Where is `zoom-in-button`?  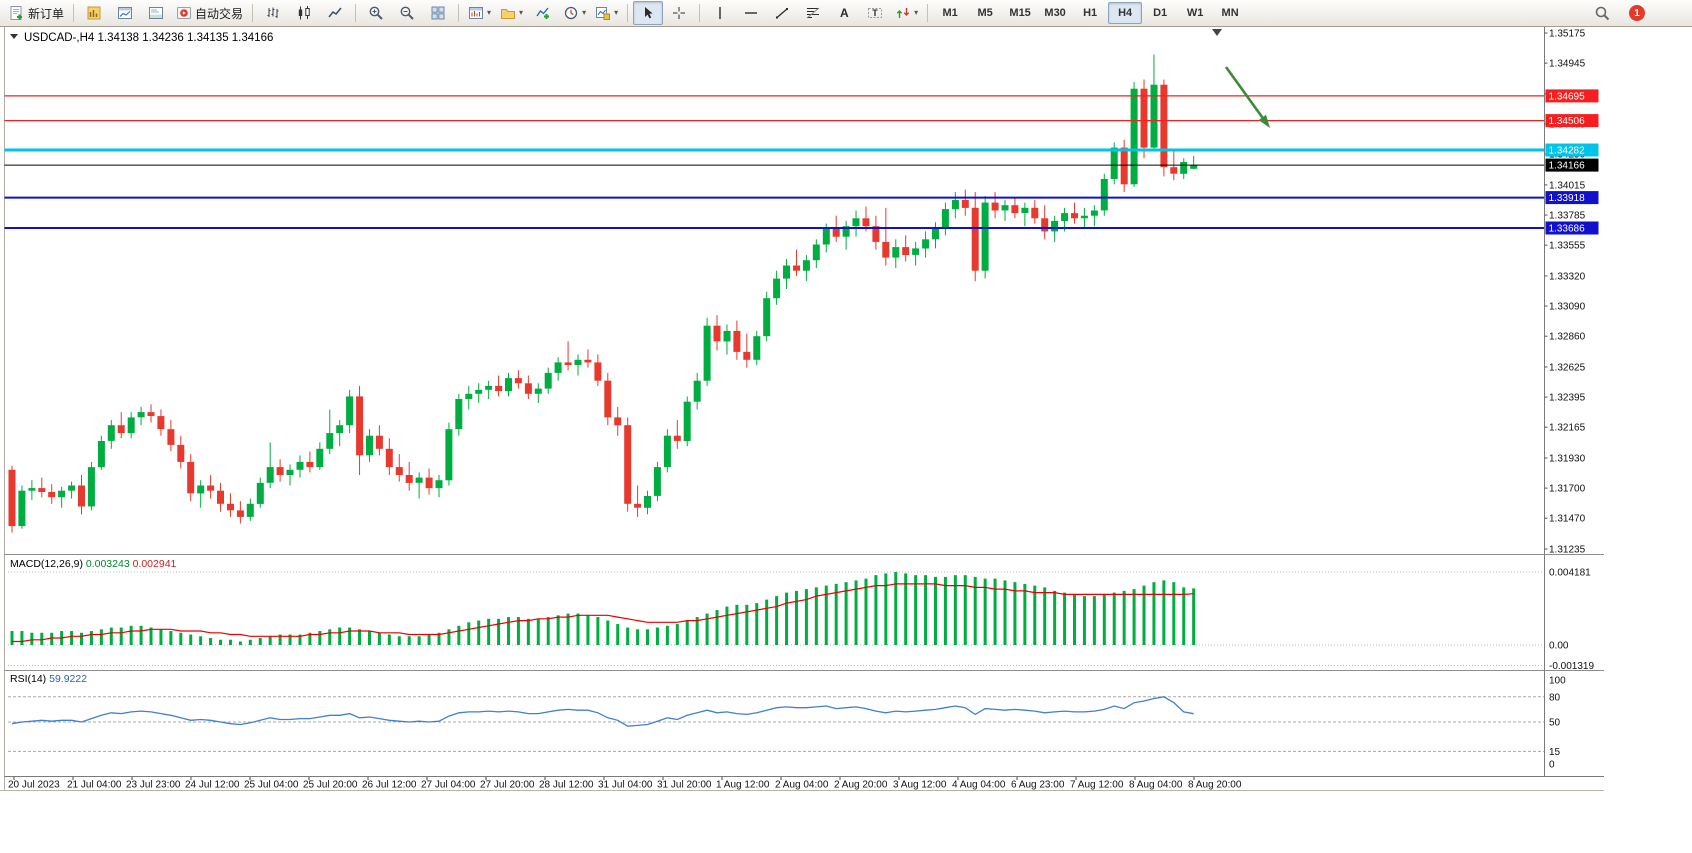
zoom-in-button is located at coordinates (376, 13).